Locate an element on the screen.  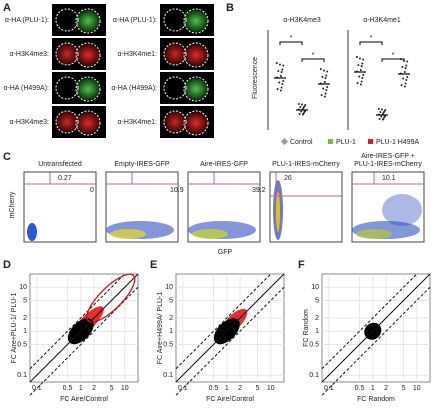
y-tick-label: 0.5 is located at coordinates (314, 344).